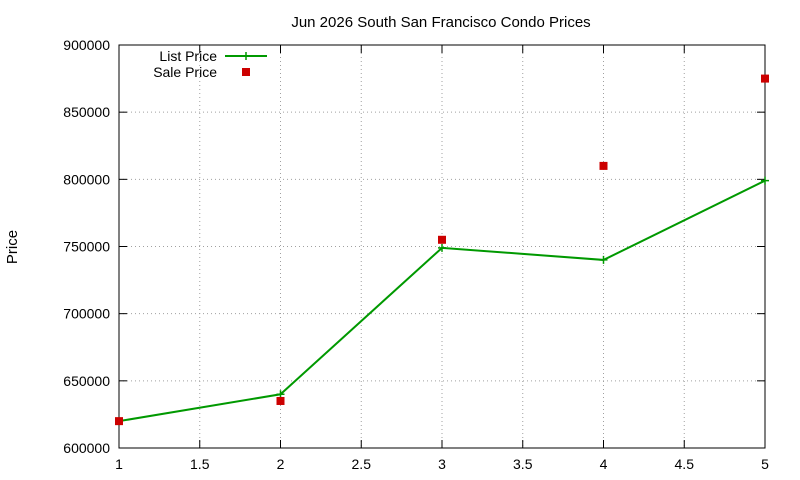  I want to click on x-tick-label: 2, so click(281, 464).